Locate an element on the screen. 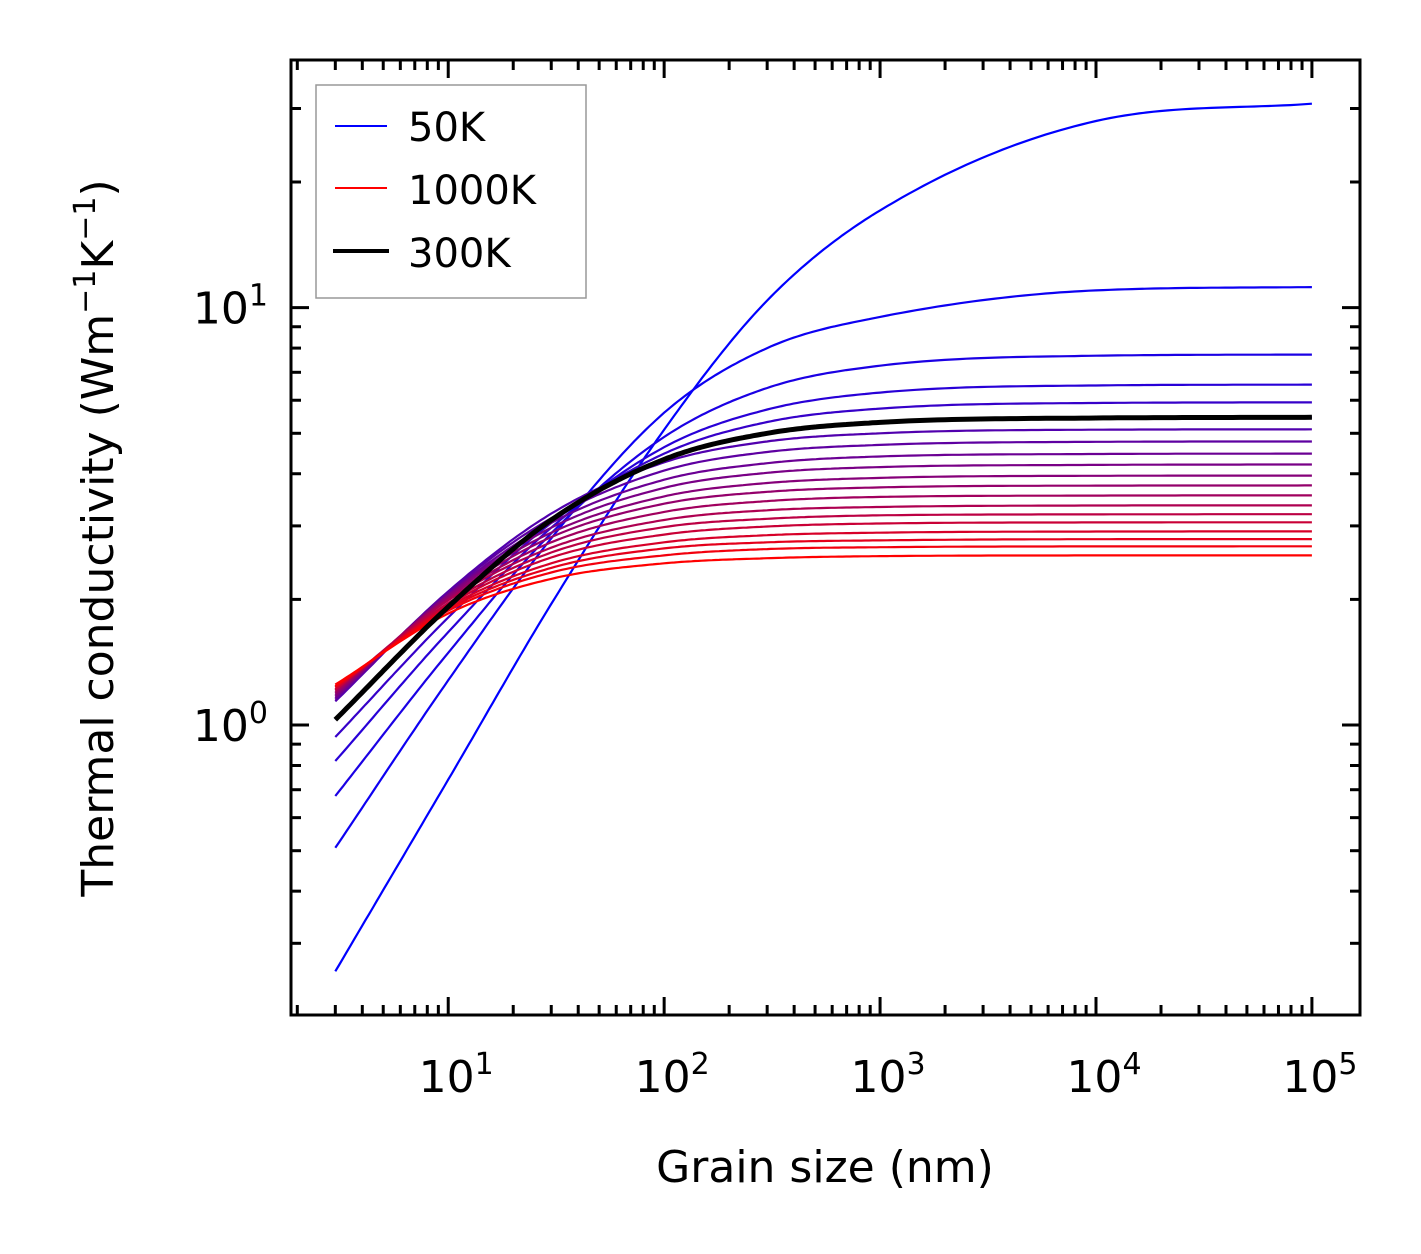 The height and width of the screenshot is (1254, 1421). series-line-1000k is located at coordinates (823, 620).